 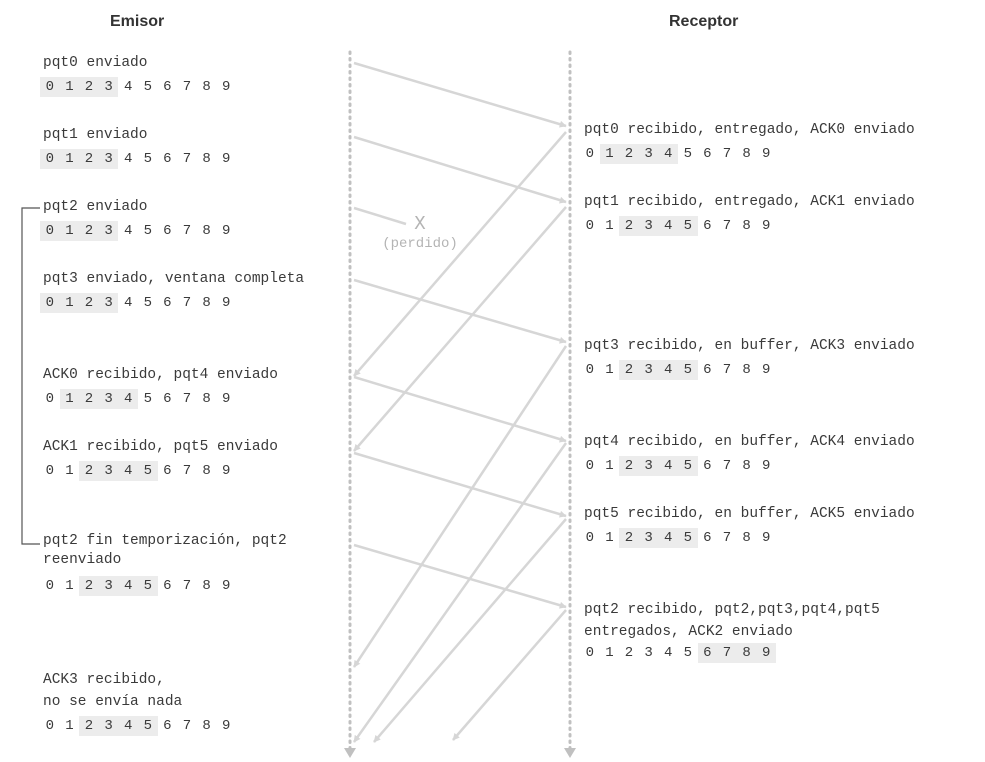 I want to click on sender-event-text: pqt2 enviado, so click(x=95, y=207).